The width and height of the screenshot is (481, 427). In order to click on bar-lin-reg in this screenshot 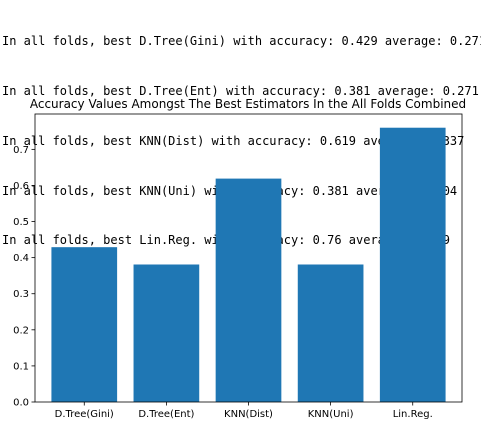, I will do `click(412, 264)`.